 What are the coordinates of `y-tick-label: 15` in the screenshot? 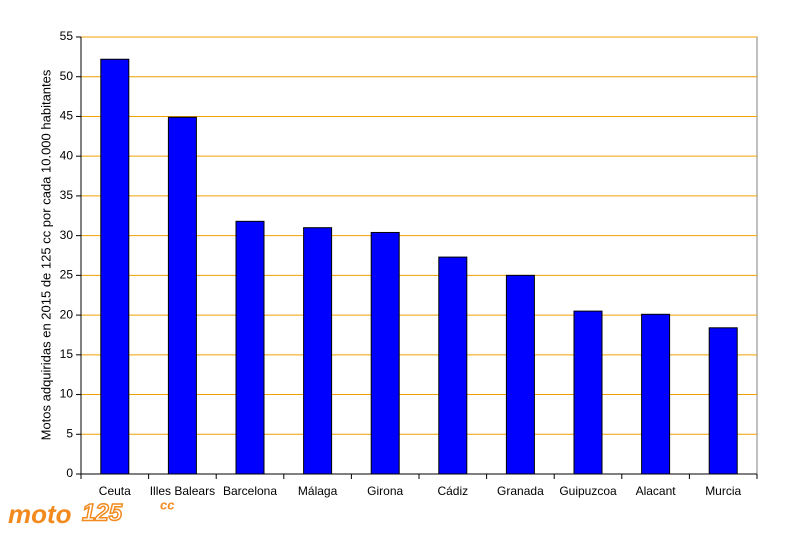 It's located at (67, 354).